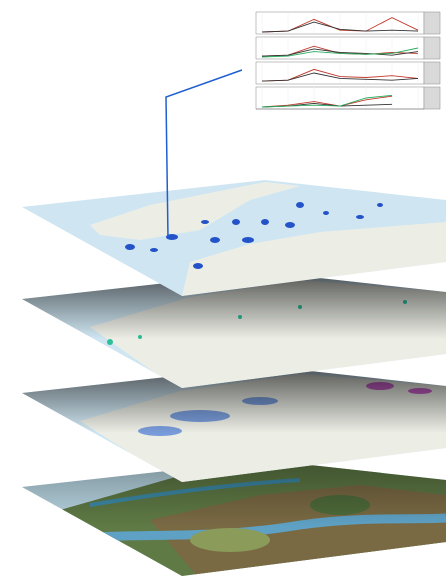 This screenshot has width=446, height=588. What do you see at coordinates (343, 67) in the screenshot?
I see `inset-chart` at bounding box center [343, 67].